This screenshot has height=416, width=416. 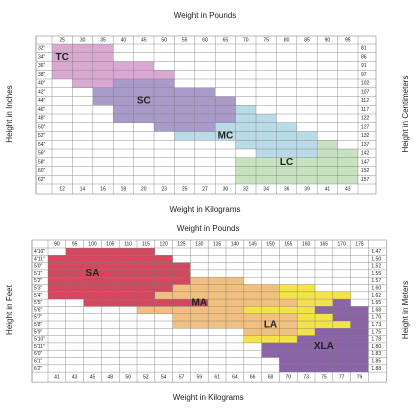 I want to click on row-label: 1.75, so click(x=376, y=332).